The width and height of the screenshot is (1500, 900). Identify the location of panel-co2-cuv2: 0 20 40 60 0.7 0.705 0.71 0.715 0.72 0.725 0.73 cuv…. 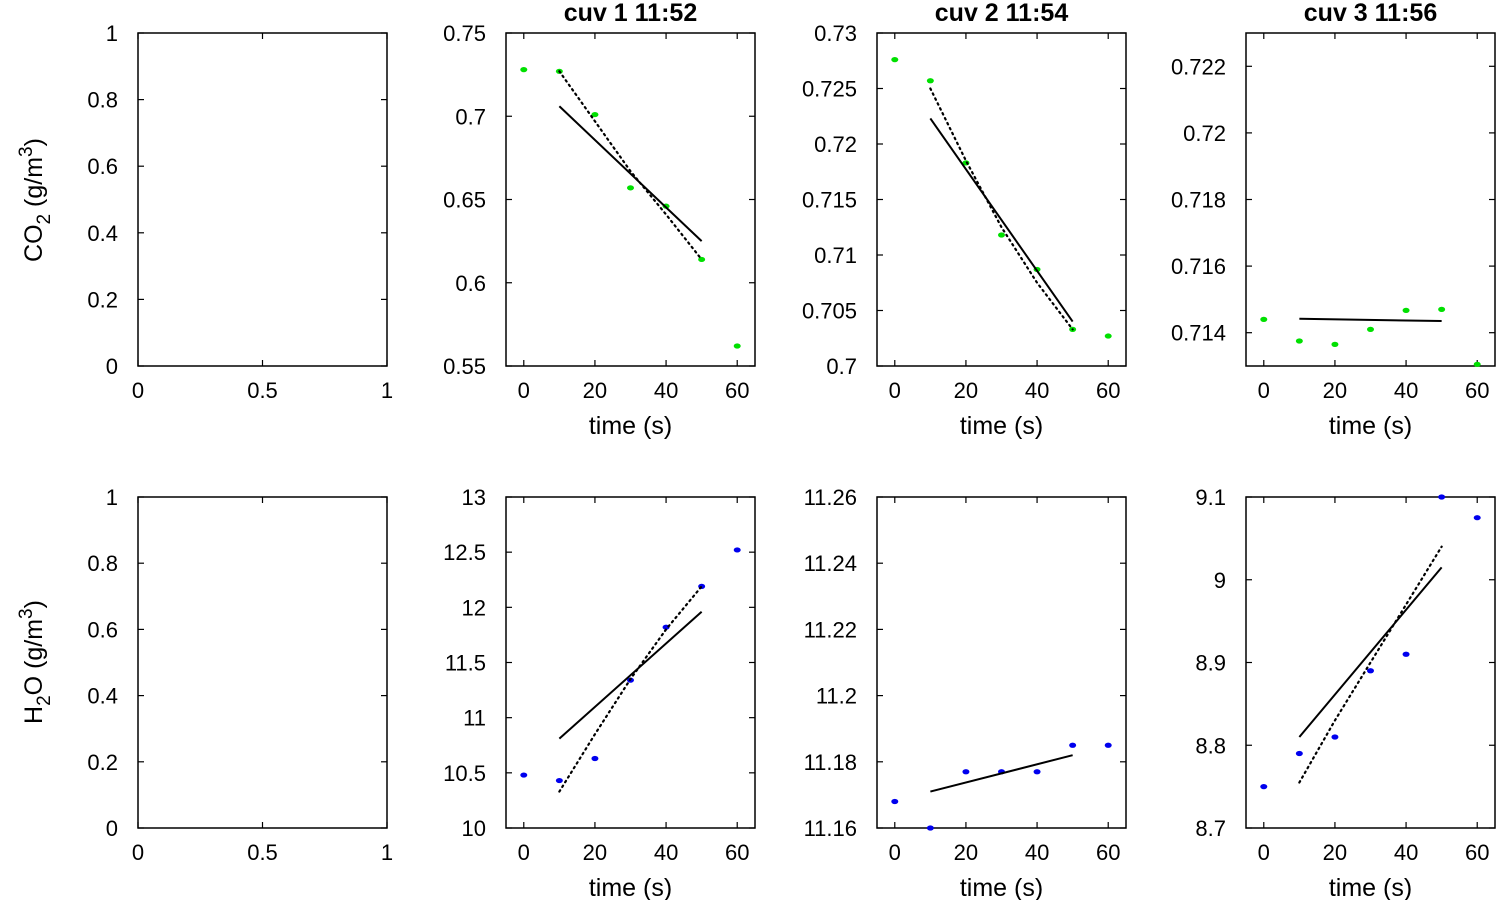
(964, 220).